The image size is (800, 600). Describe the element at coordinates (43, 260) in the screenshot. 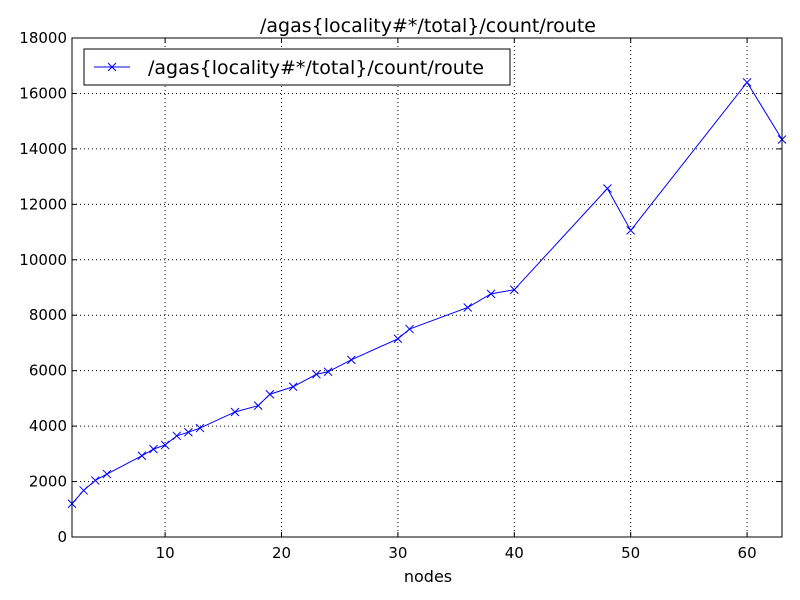

I see `y-tick-label: 10000` at that location.